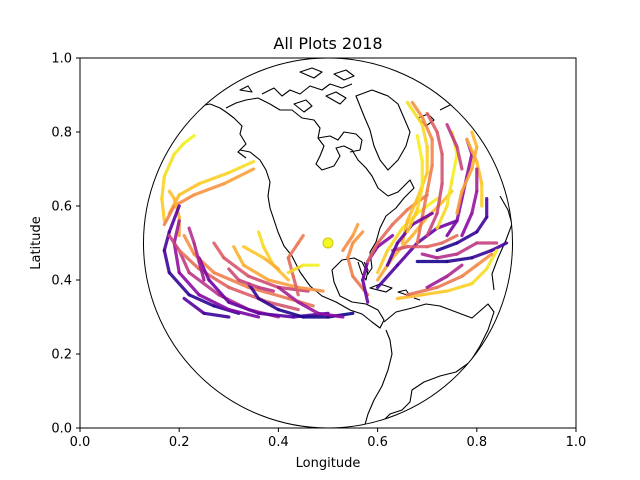 The width and height of the screenshot is (640, 480). What do you see at coordinates (223, 131) in the screenshot?
I see `alaska-coastline` at bounding box center [223, 131].